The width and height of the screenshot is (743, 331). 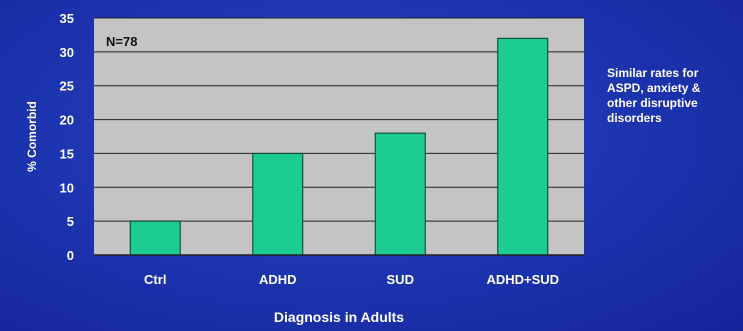 What do you see at coordinates (67, 120) in the screenshot?
I see `y-tick-label: 20` at bounding box center [67, 120].